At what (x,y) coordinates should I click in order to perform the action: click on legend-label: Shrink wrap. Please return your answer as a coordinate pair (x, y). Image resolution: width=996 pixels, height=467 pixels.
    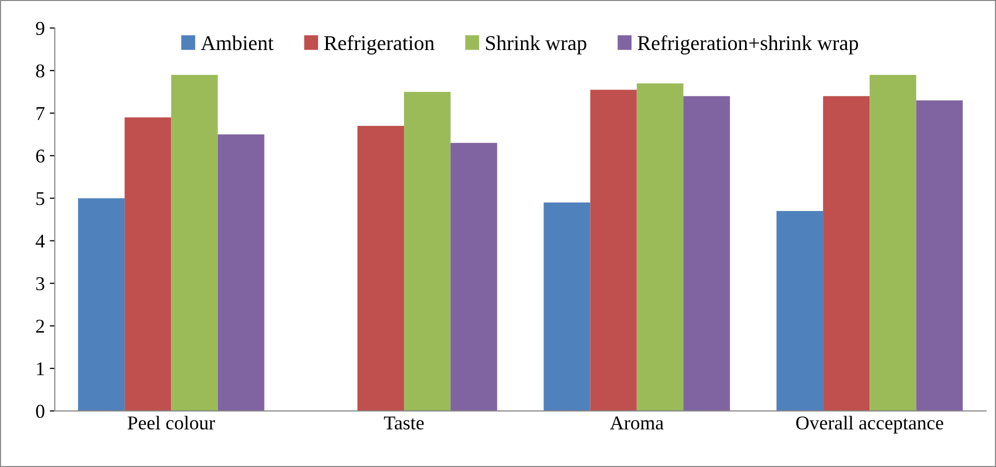
    Looking at the image, I should click on (536, 44).